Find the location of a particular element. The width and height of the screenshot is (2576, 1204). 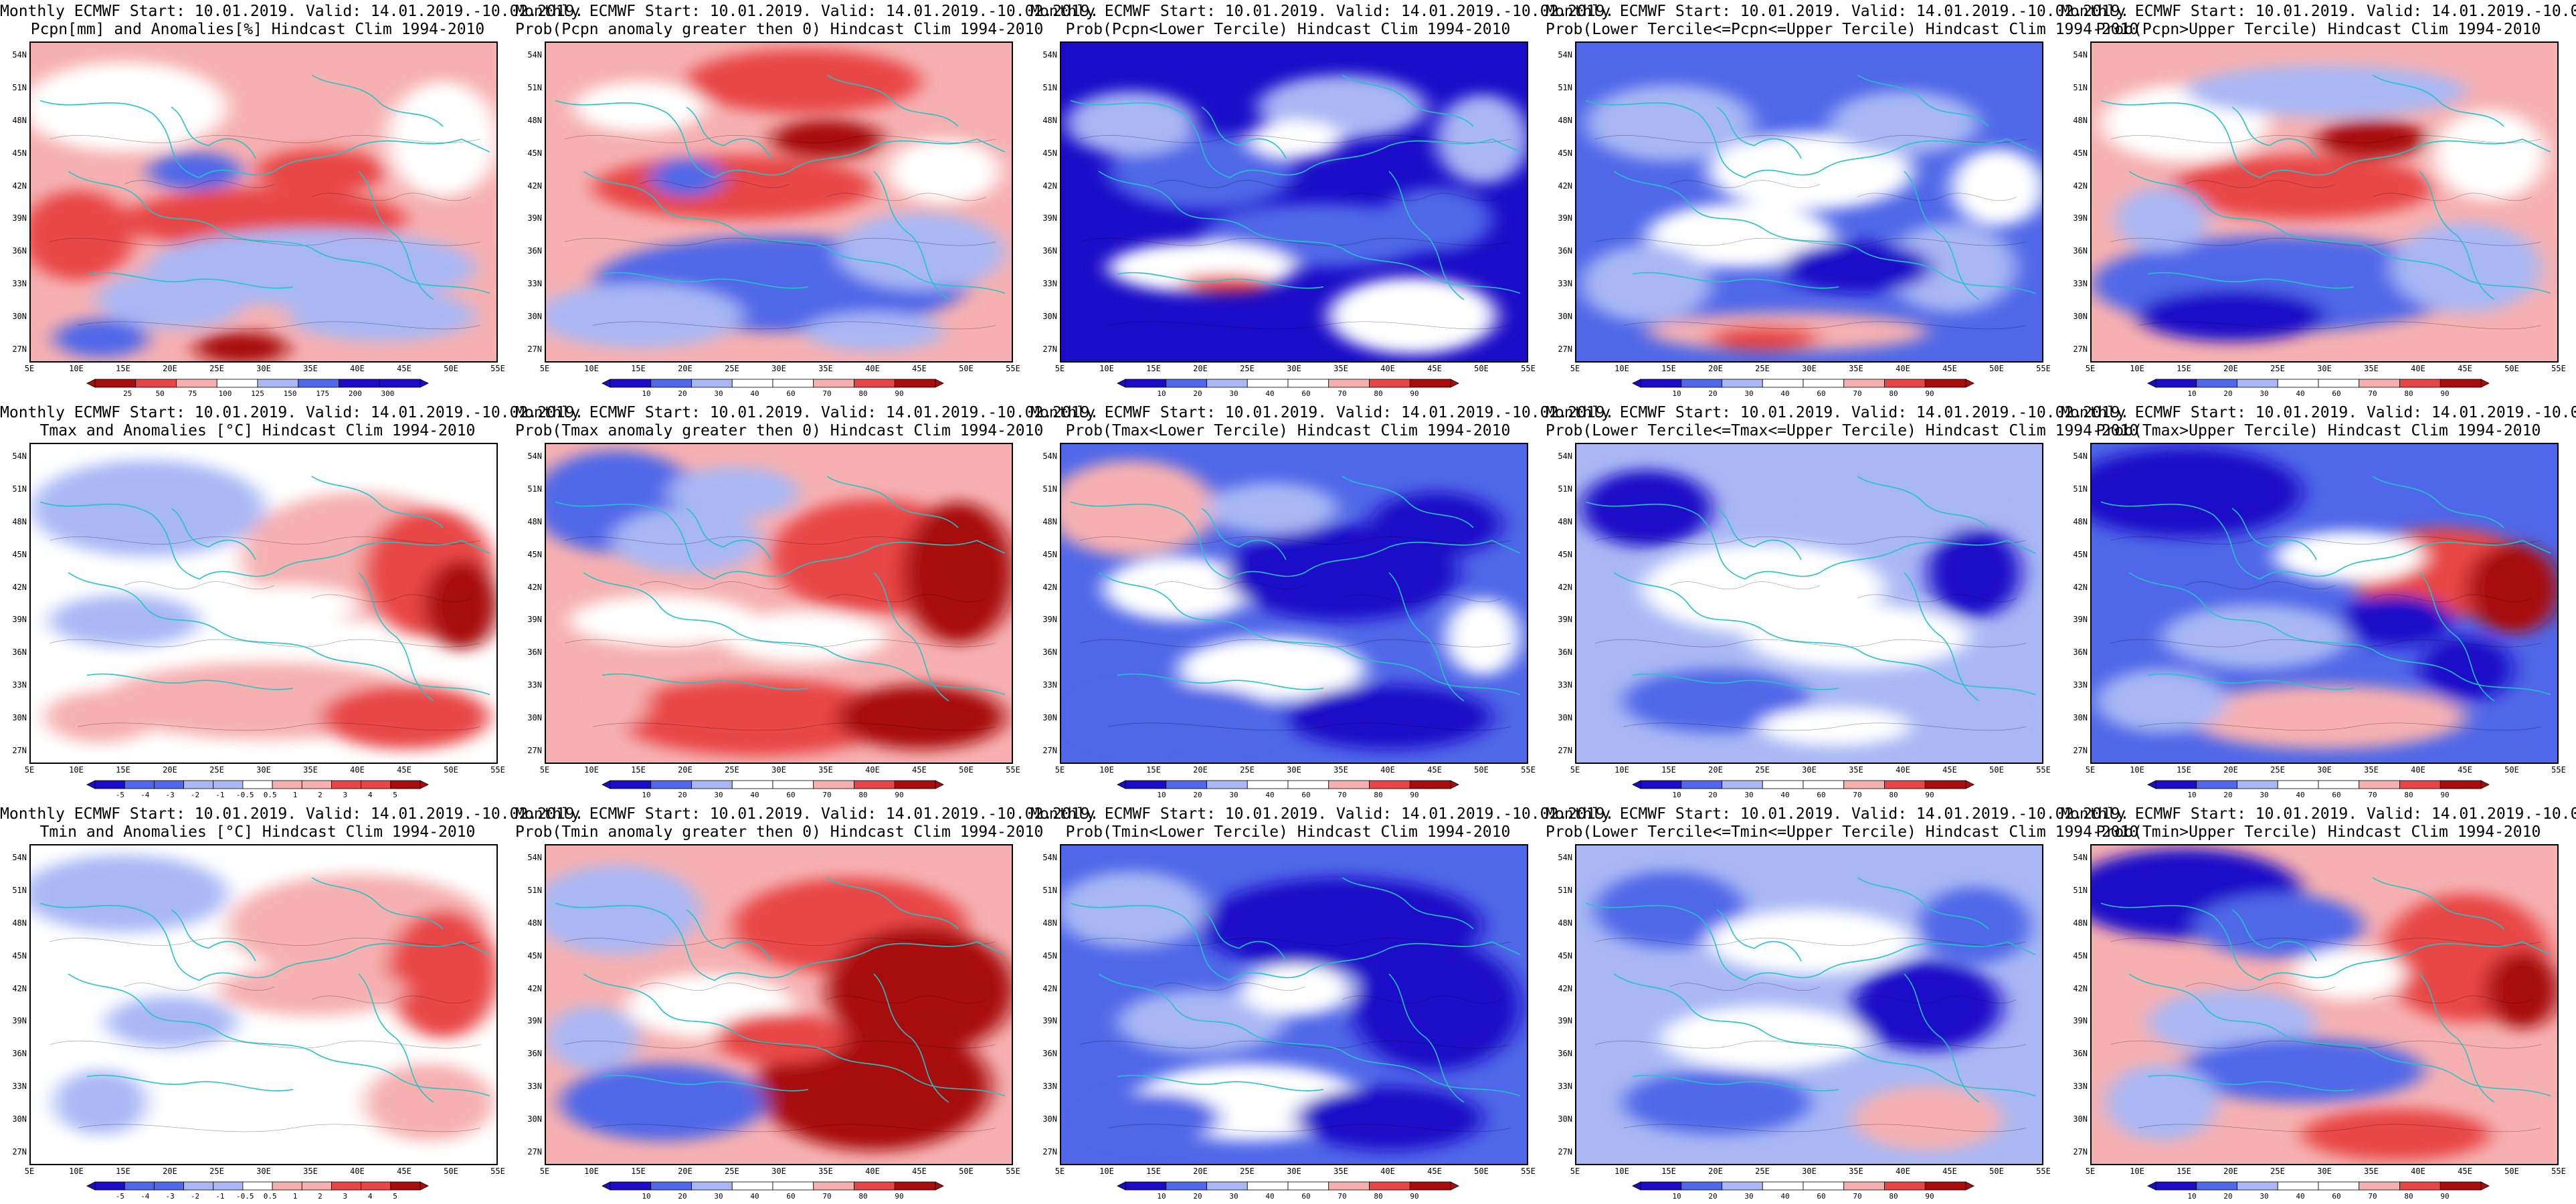

colorbar-label: -0.5 is located at coordinates (245, 1196).